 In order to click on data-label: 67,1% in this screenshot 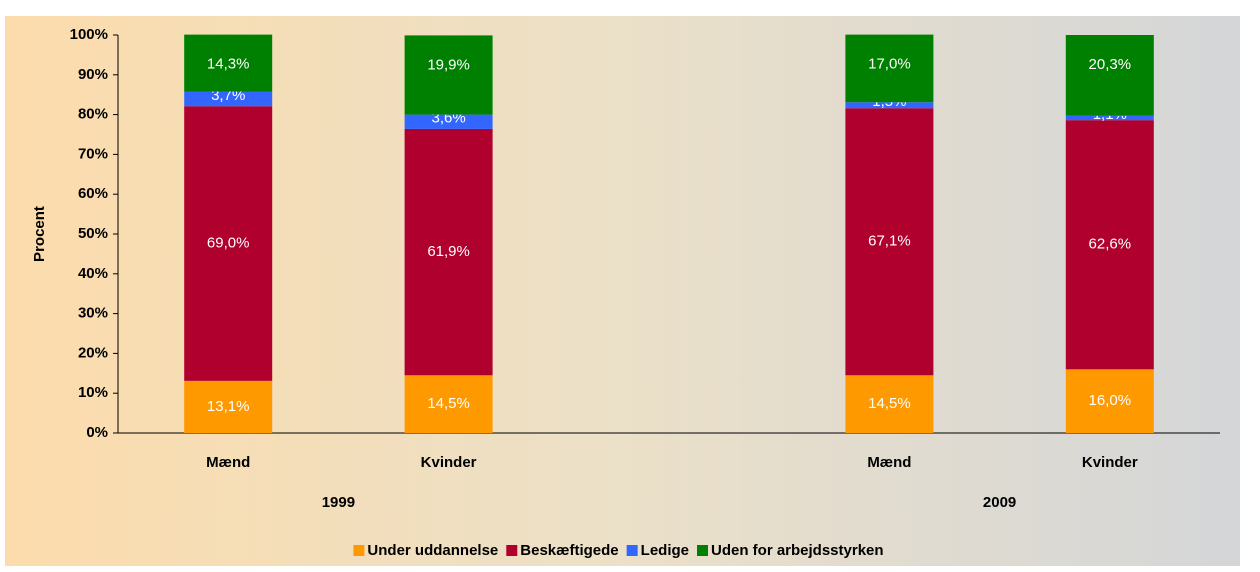, I will do `click(889, 241)`.